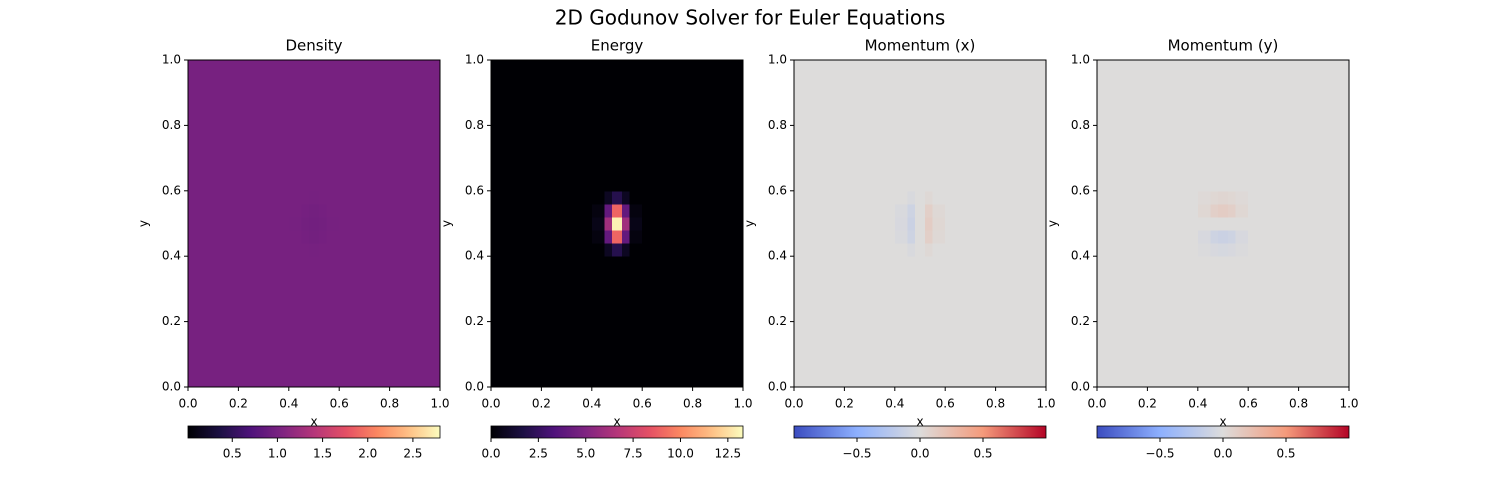  What do you see at coordinates (894, 404) in the screenshot?
I see `x-tick-label: 0.4` at bounding box center [894, 404].